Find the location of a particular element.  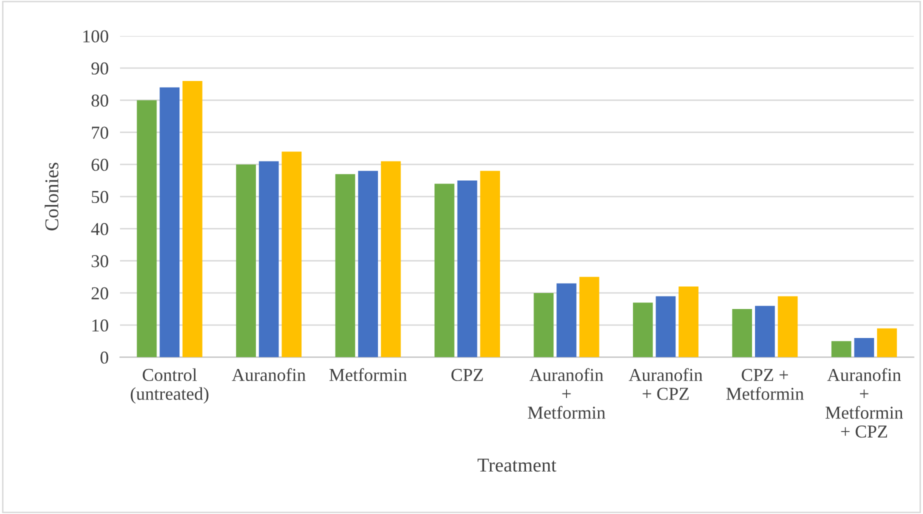

x-tick-label: Auranofin + Metformin + CPZ is located at coordinates (864, 403).